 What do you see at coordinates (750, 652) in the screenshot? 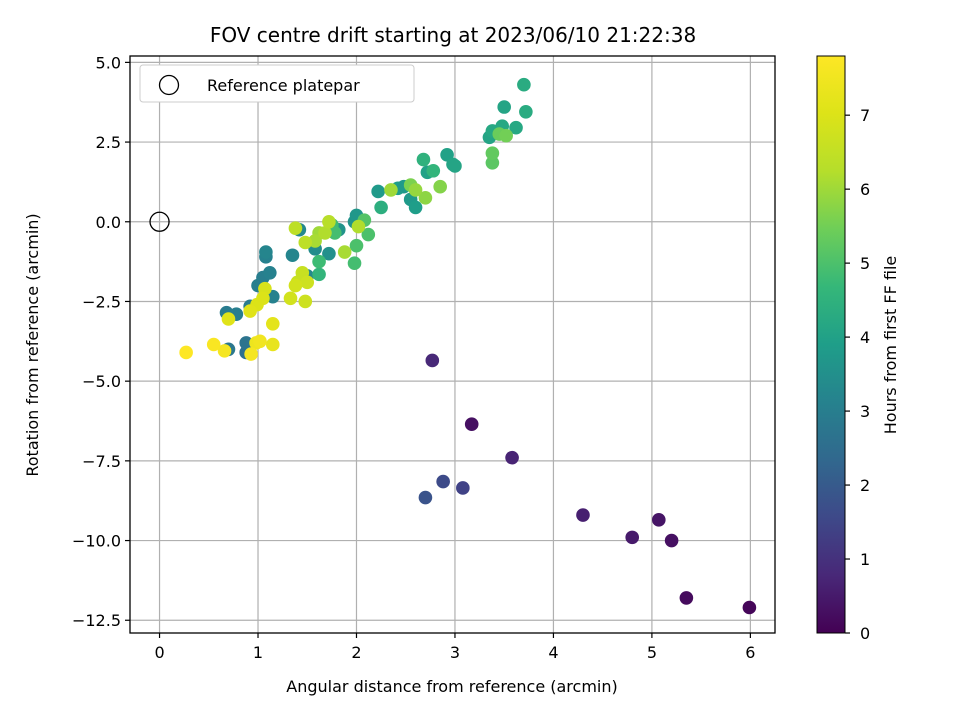
I see `x-tick-label: 6` at bounding box center [750, 652].